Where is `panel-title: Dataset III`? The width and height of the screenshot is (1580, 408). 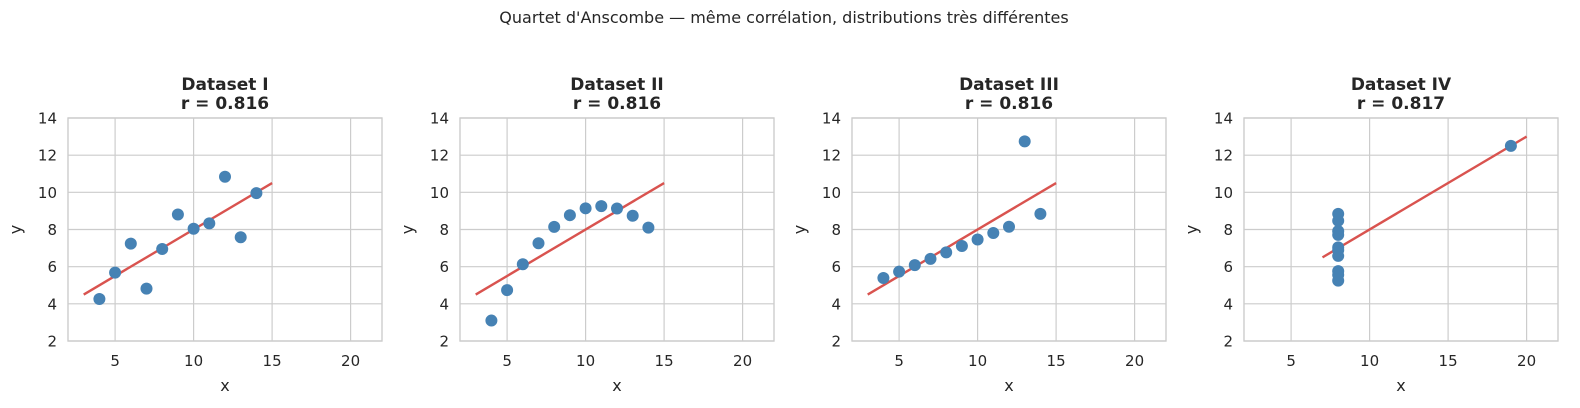
panel-title: Dataset III is located at coordinates (1009, 85).